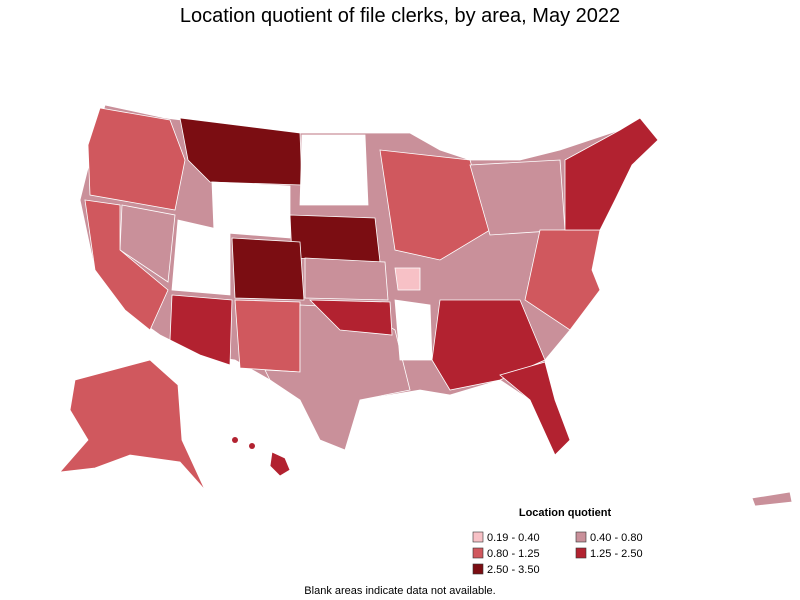 Image resolution: width=800 pixels, height=600 pixels. I want to click on legend-label: 0.19 - 0.40, so click(513, 538).